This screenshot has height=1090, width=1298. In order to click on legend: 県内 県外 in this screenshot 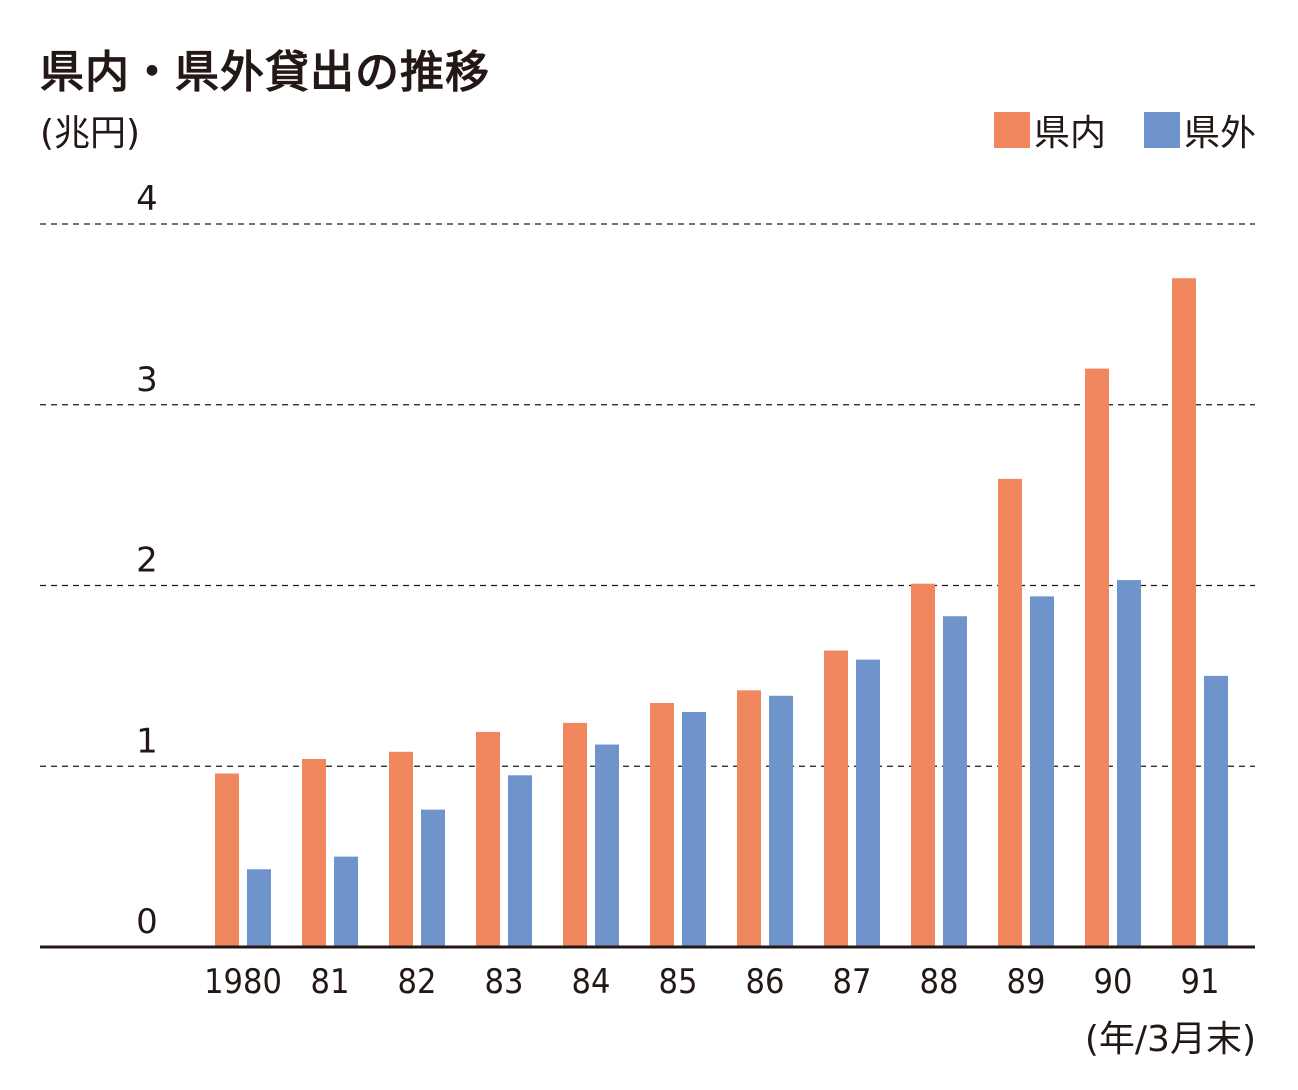, I will do `click(1124, 130)`.